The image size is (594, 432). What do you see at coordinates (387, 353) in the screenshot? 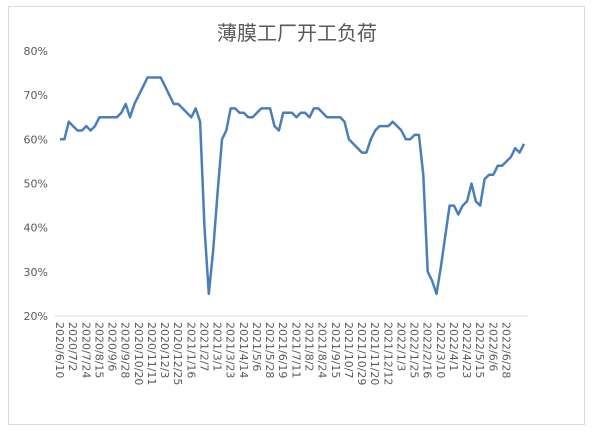
I see `x-tick-label: 2021/12/12` at bounding box center [387, 353].